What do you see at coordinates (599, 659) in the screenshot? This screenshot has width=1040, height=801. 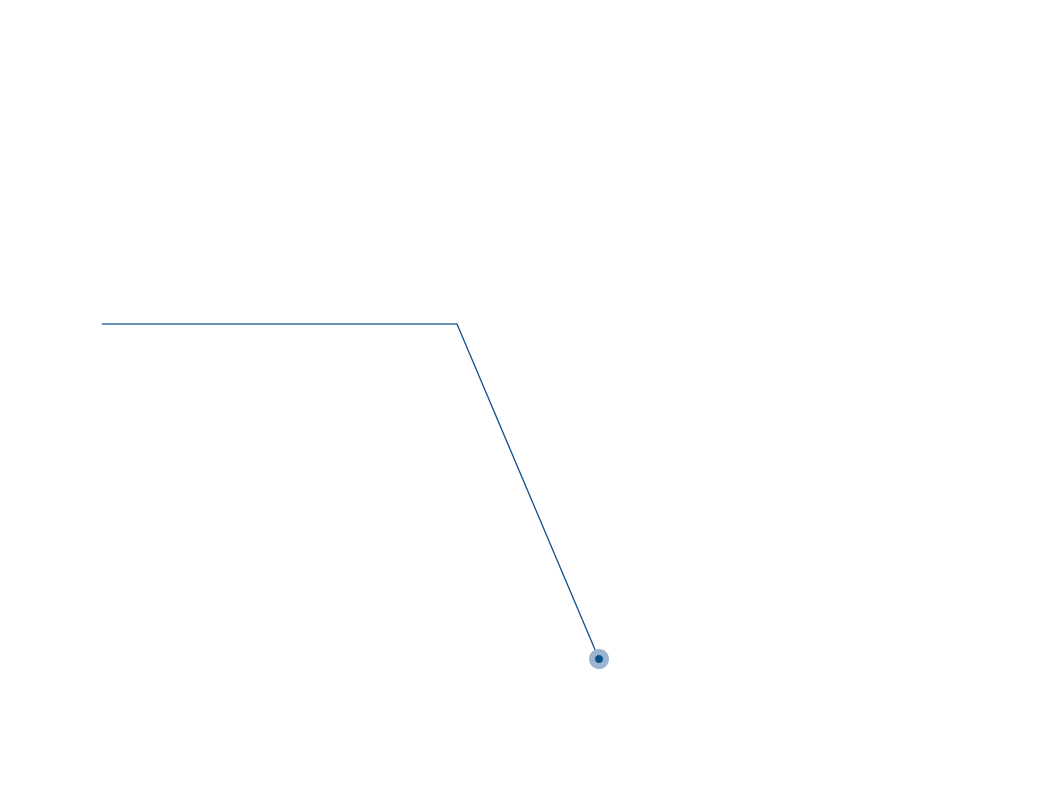 I see `highlighted-point` at bounding box center [599, 659].